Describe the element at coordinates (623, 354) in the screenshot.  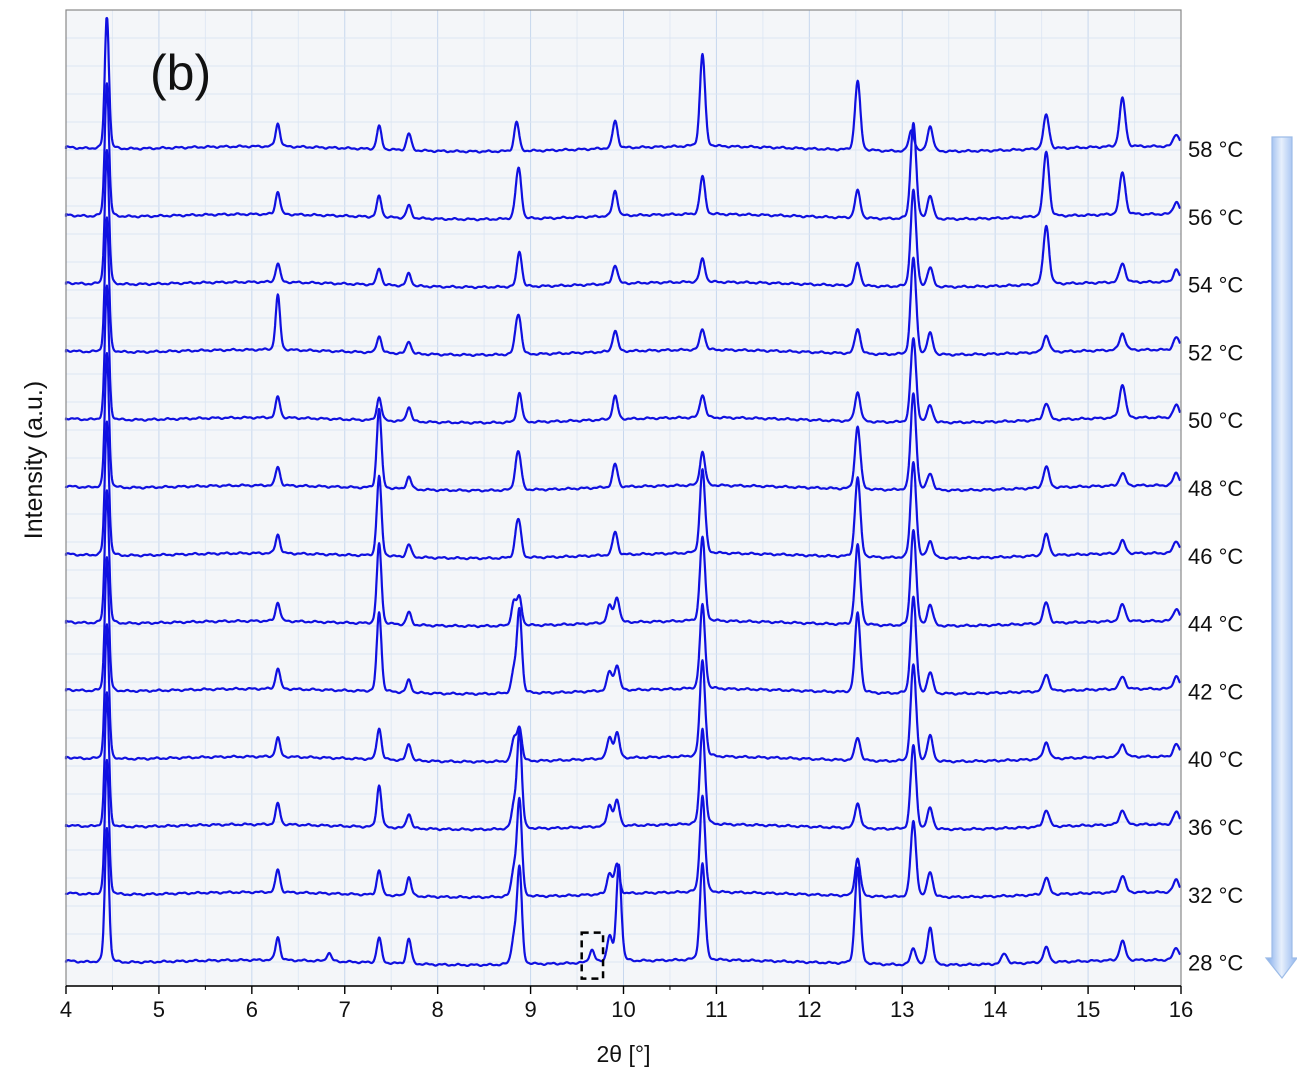
I see `trace-50c` at that location.